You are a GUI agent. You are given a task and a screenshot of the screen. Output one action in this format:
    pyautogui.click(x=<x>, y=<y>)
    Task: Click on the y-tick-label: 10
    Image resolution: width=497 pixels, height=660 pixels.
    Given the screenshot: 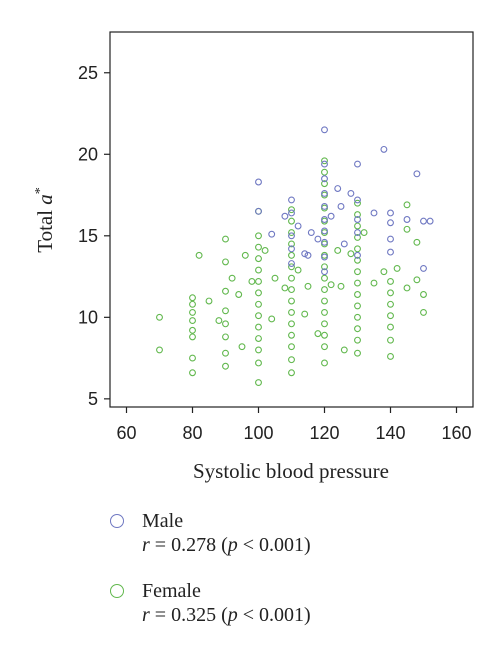 What is the action you would take?
    pyautogui.click(x=88, y=317)
    